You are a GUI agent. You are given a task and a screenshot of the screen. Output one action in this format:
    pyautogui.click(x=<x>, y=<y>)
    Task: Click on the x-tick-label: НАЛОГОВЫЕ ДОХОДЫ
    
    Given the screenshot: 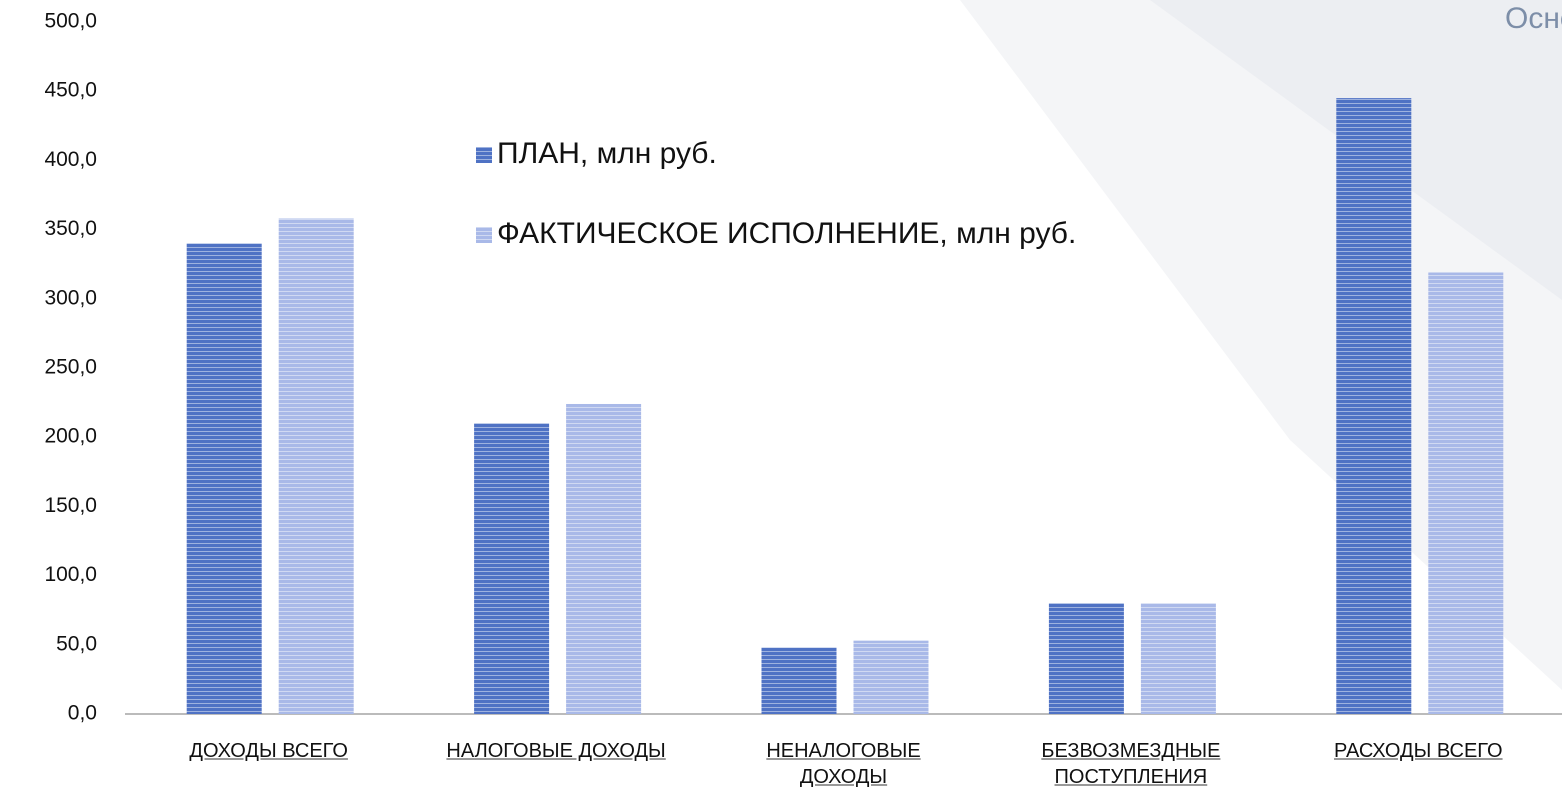 What is the action you would take?
    pyautogui.click(x=556, y=751)
    